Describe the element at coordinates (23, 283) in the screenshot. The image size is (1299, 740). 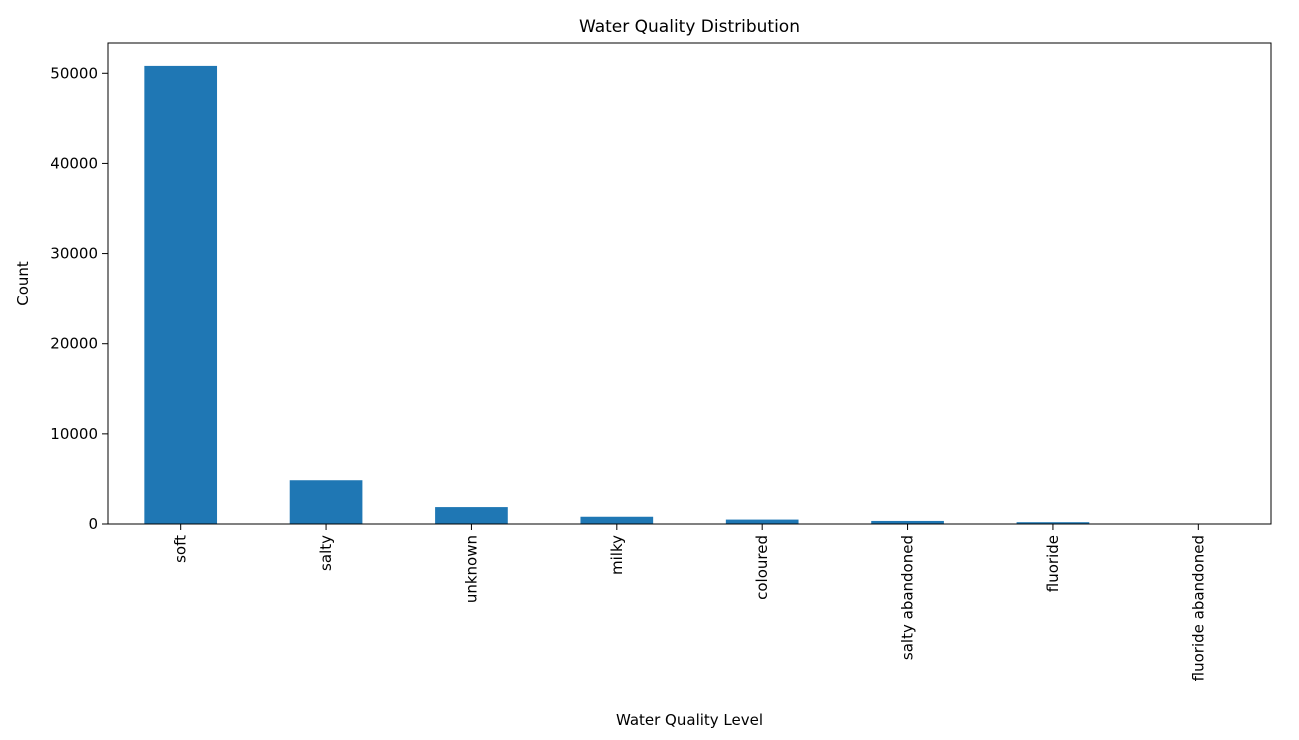
I see `y-axis-title: Count` at that location.